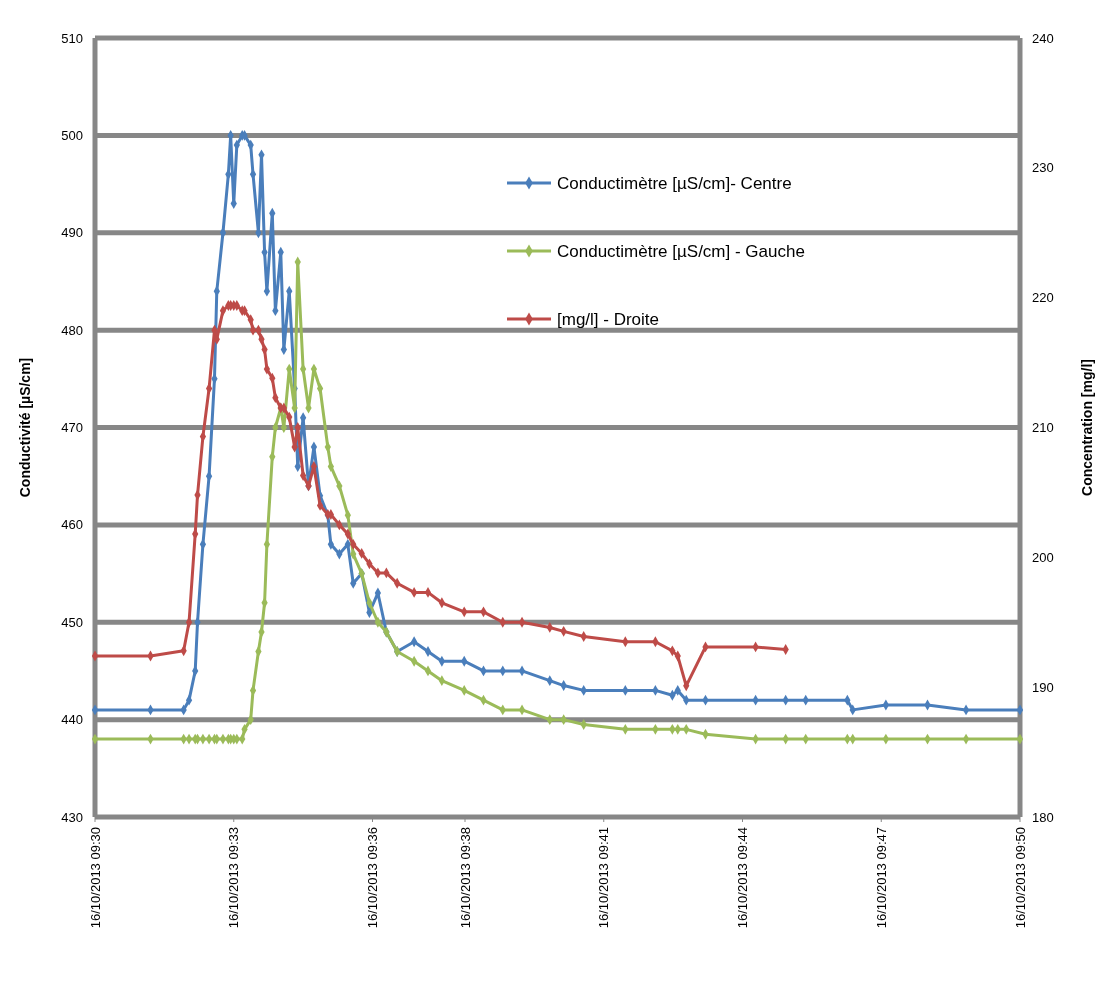 The height and width of the screenshot is (981, 1110). What do you see at coordinates (72, 428) in the screenshot?
I see `y-tick-label: 470` at bounding box center [72, 428].